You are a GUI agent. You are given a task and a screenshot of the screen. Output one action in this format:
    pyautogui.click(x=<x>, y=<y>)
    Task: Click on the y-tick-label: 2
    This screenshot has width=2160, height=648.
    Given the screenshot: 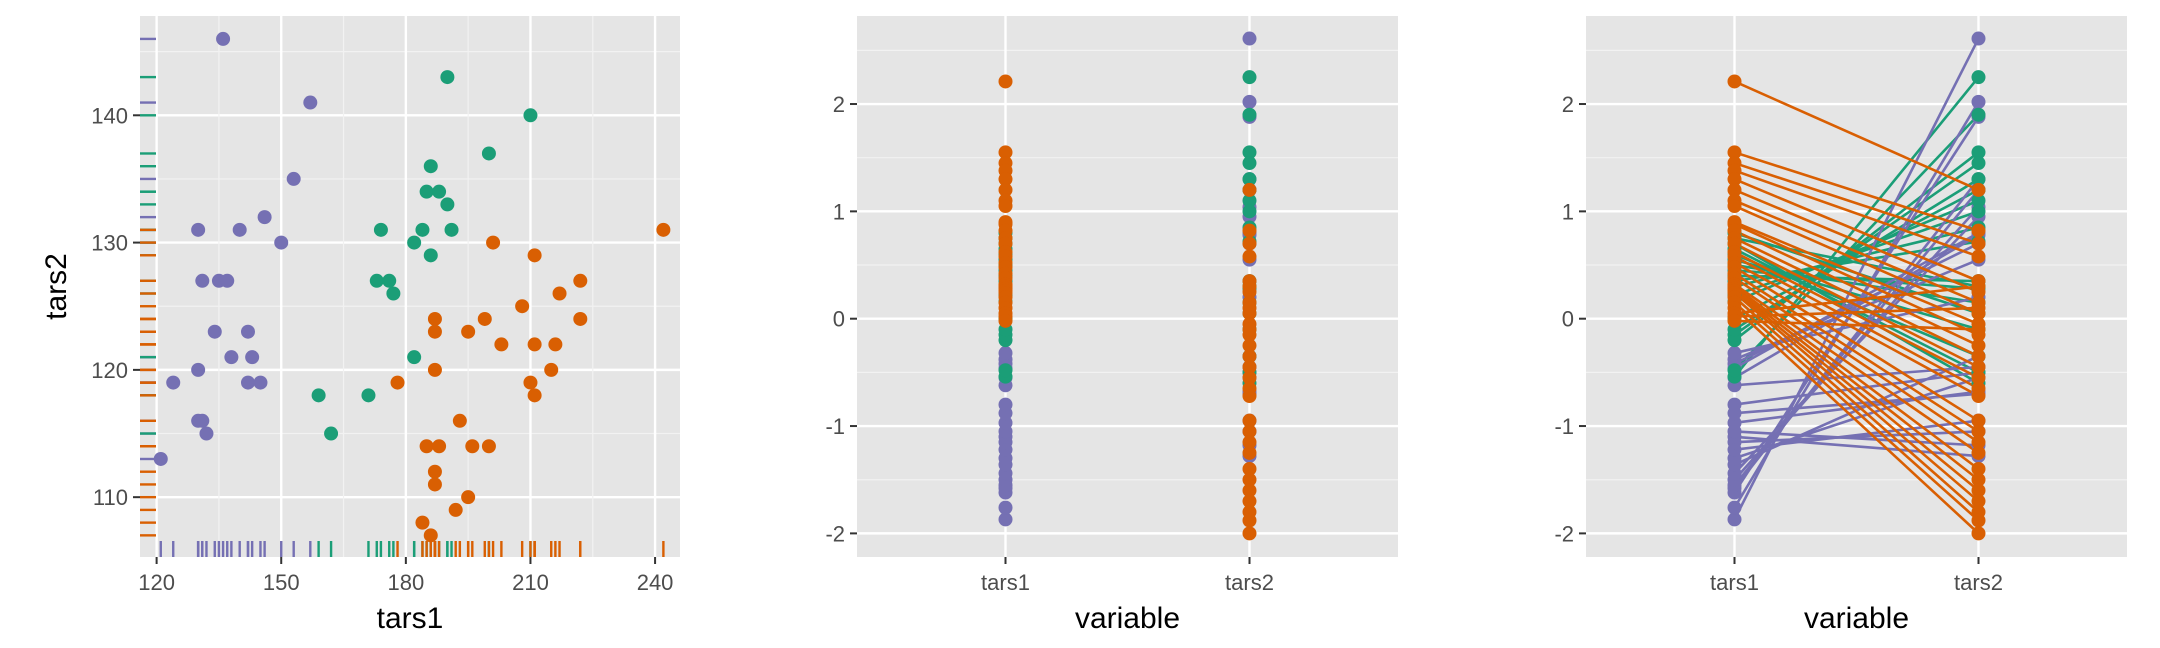 What is the action you would take?
    pyautogui.click(x=839, y=104)
    